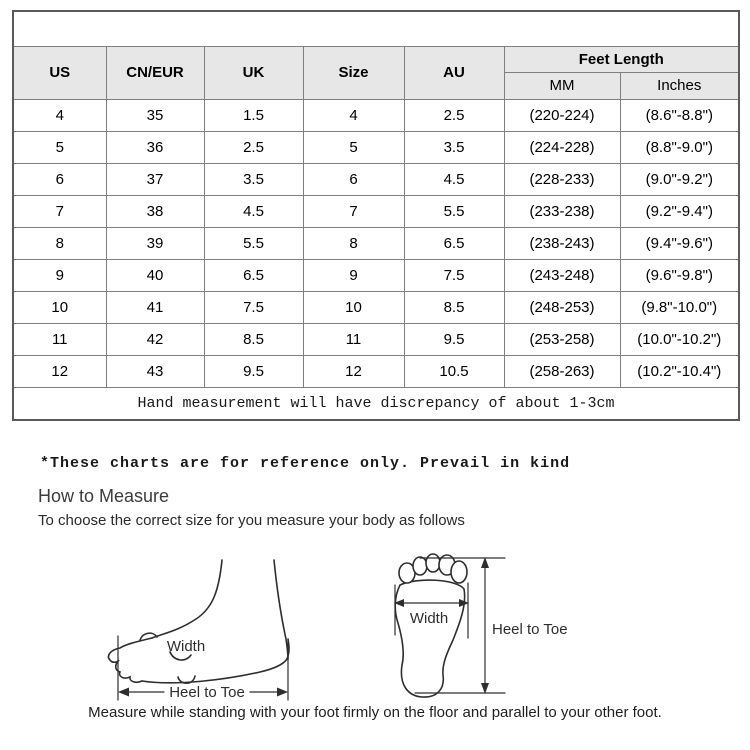 The image size is (750, 750). Describe the element at coordinates (562, 179) in the screenshot. I see `size-cell: (228-233)` at that location.